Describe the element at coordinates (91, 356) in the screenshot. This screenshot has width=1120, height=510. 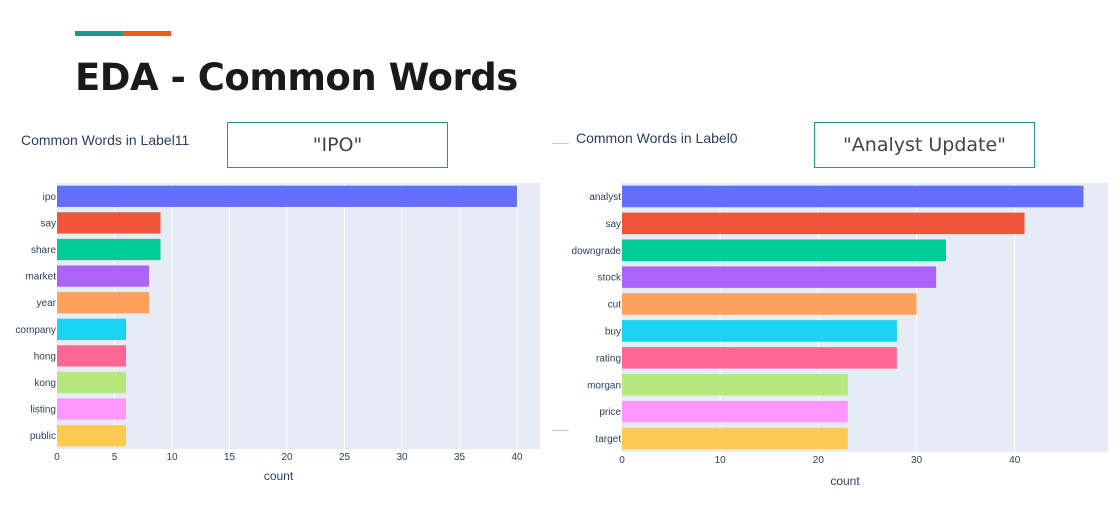
I see `bar-hong` at that location.